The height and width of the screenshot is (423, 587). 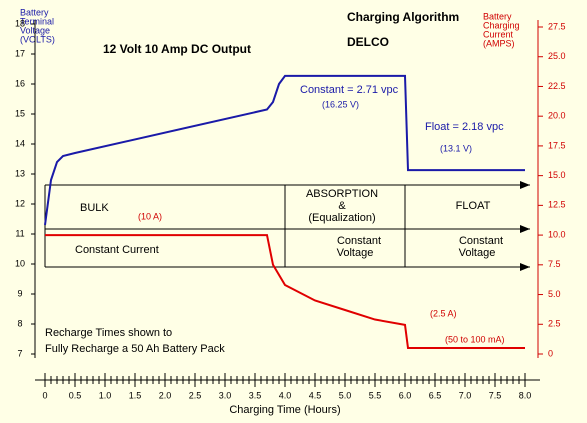 What do you see at coordinates (315, 395) in the screenshot?
I see `x-tick-label: 4.5` at bounding box center [315, 395].